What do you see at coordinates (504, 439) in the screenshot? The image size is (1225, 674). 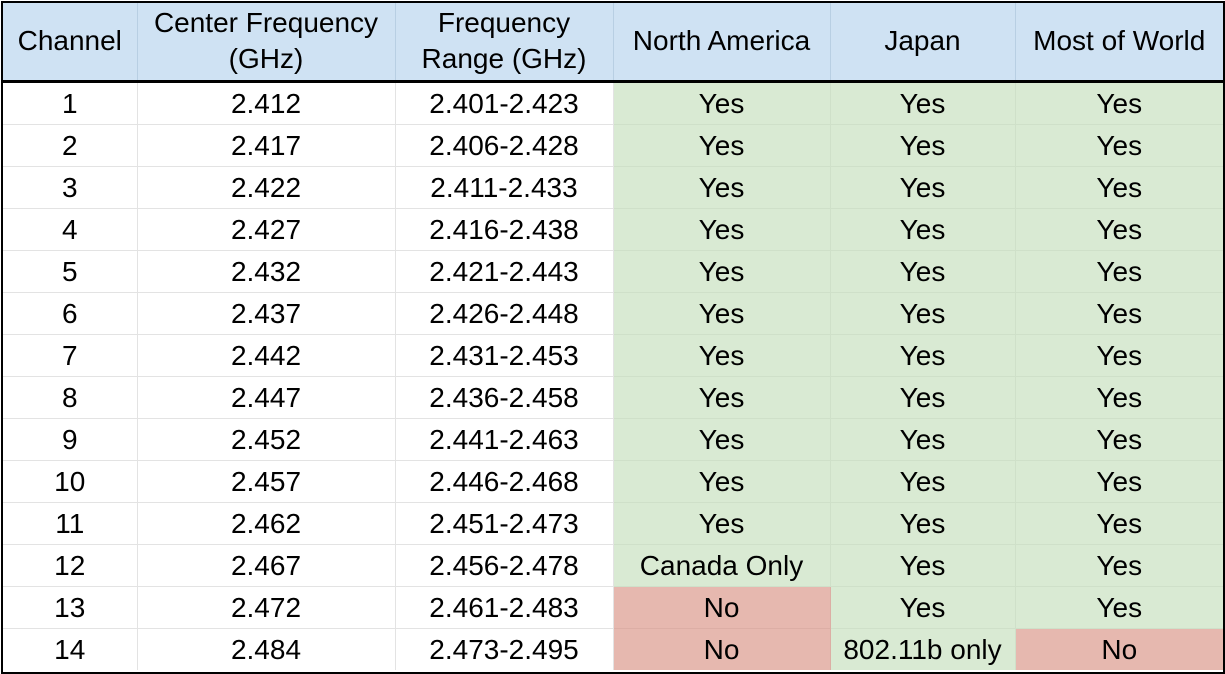 I see `cell-frequency-range: 2.441-2.463` at bounding box center [504, 439].